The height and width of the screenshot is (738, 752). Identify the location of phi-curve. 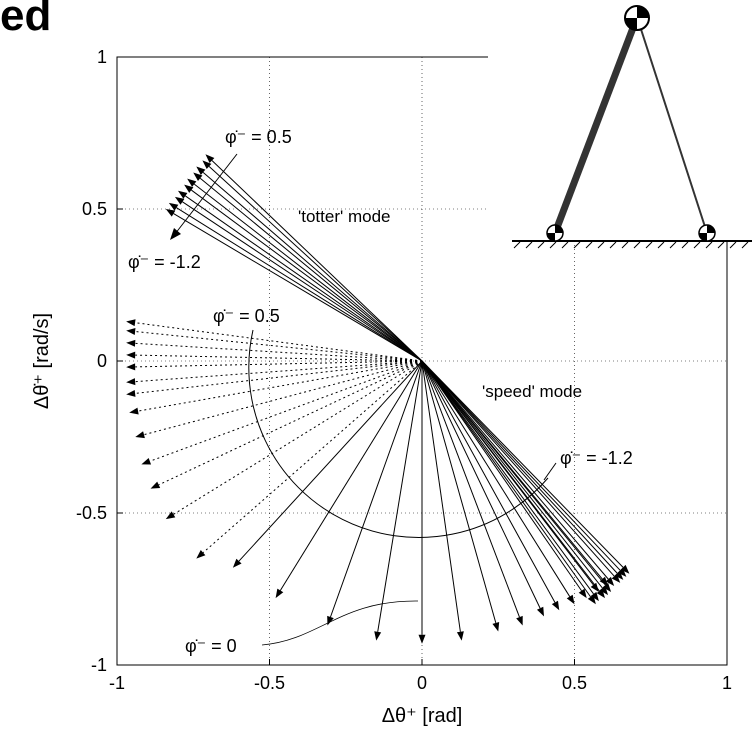
(340, 623).